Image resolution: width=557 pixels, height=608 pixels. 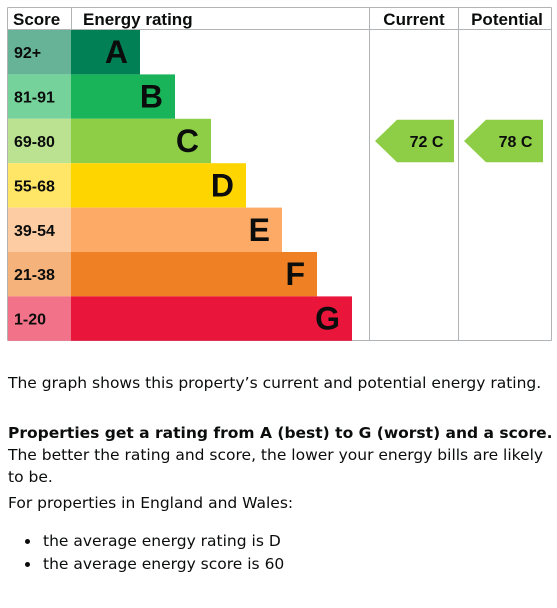 I want to click on band-bar-b, so click(x=123, y=96).